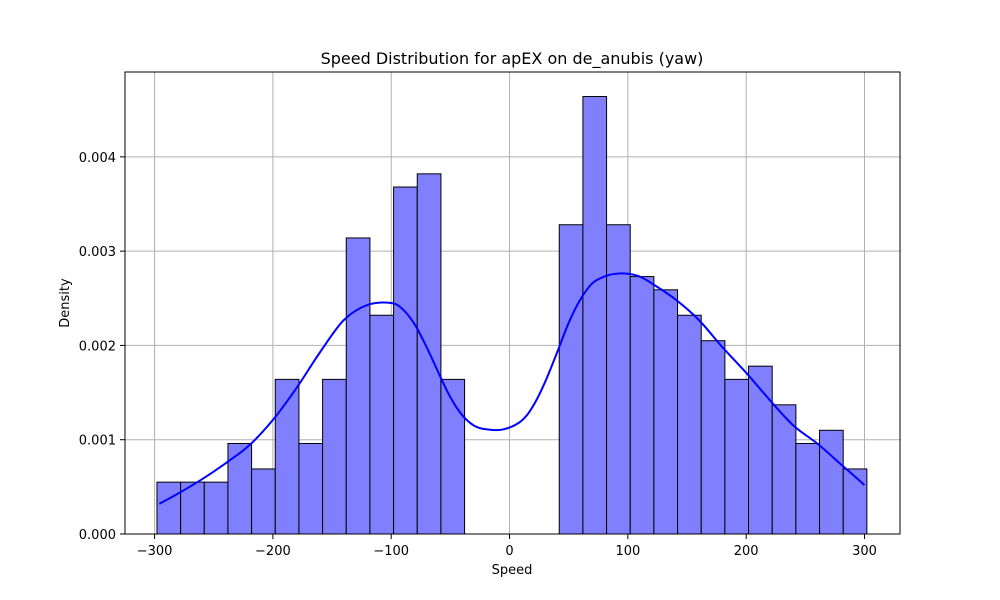  I want to click on x-axis-ticks: −300 −200 −100 0 100 200 300, so click(507, 546).